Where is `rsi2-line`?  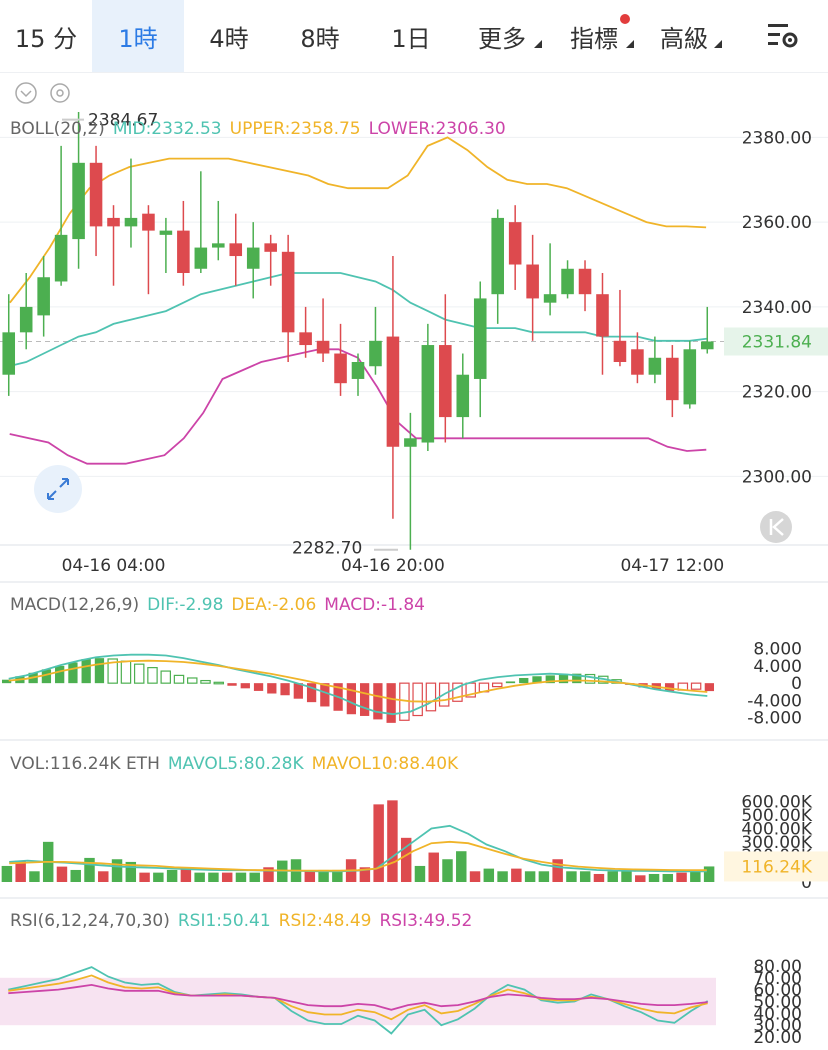 rsi2-line is located at coordinates (358, 997).